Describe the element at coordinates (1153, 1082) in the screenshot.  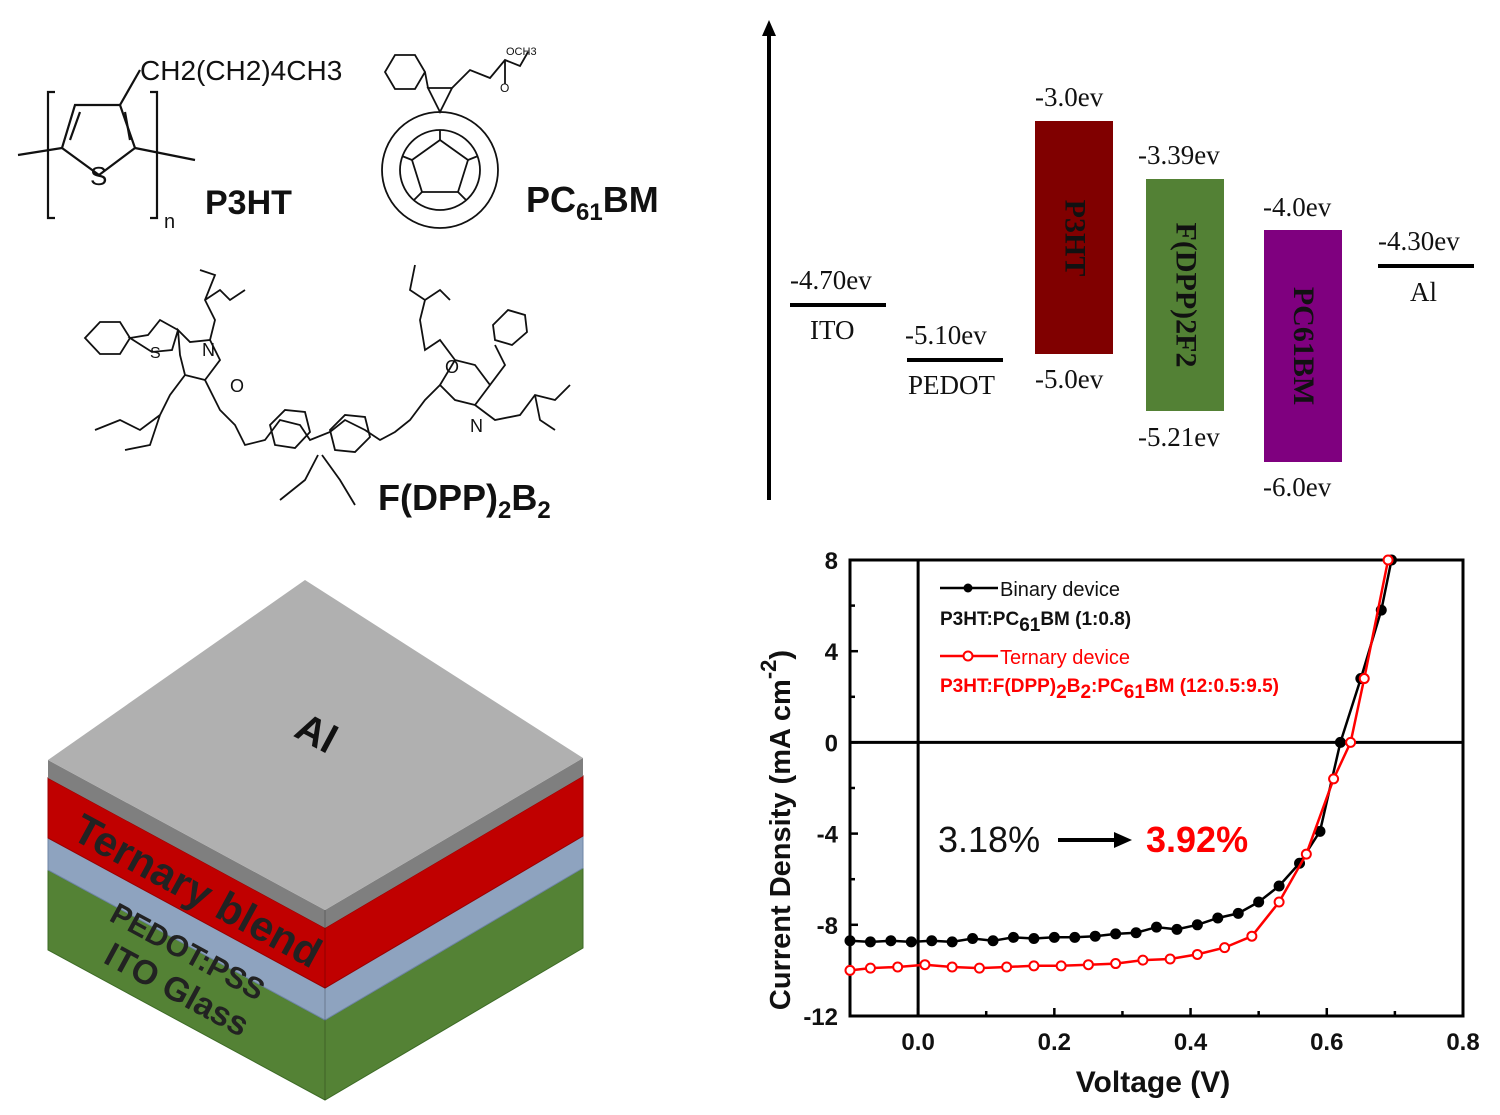
I see `x-axis-label: Voltage (V)` at that location.